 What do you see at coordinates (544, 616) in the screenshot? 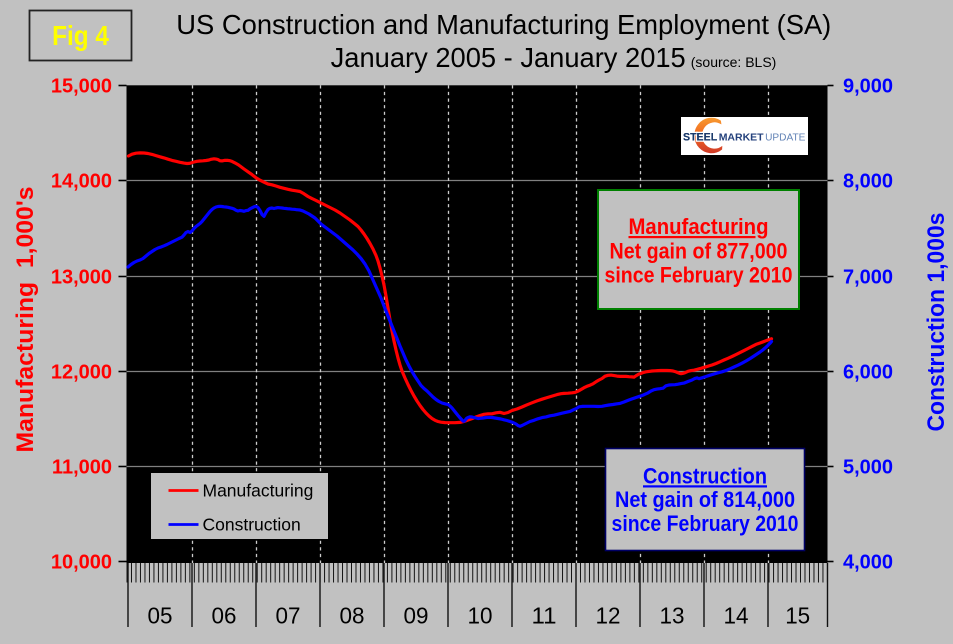
I see `svg-text: 11` at bounding box center [544, 616].